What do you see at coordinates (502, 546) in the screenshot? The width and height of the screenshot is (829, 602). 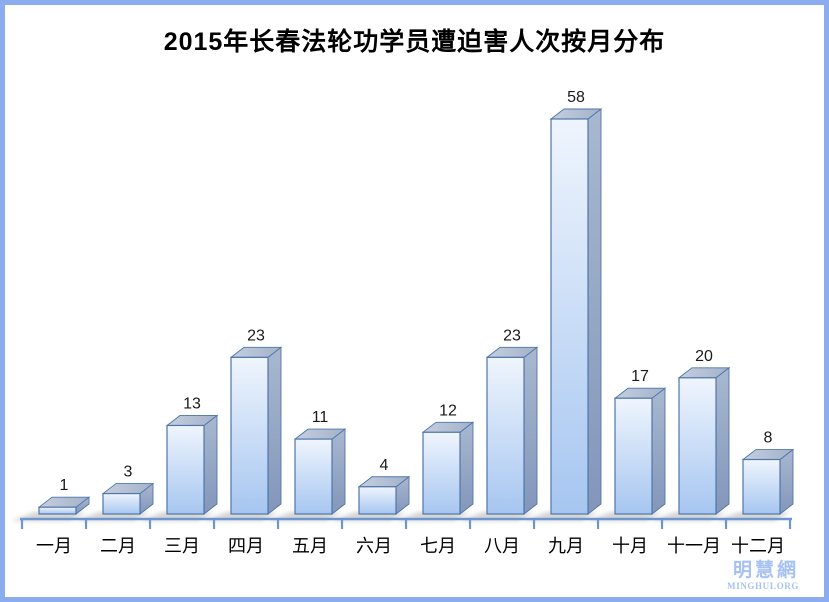 I see `x-axis-category-label: 八月` at bounding box center [502, 546].